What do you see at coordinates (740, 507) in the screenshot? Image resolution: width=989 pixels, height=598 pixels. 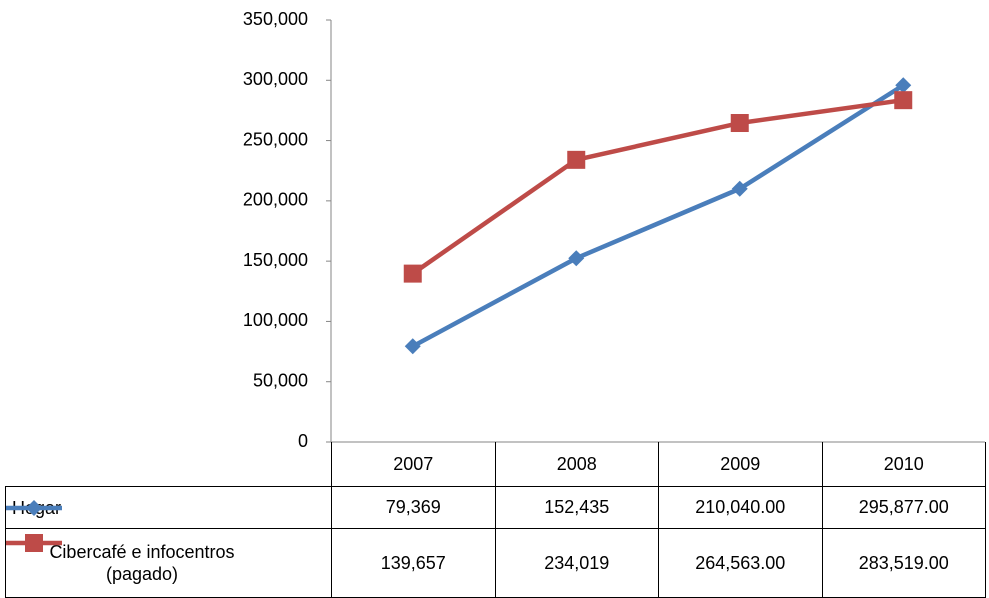 I see `data-label: 210,040.00` at bounding box center [740, 507].